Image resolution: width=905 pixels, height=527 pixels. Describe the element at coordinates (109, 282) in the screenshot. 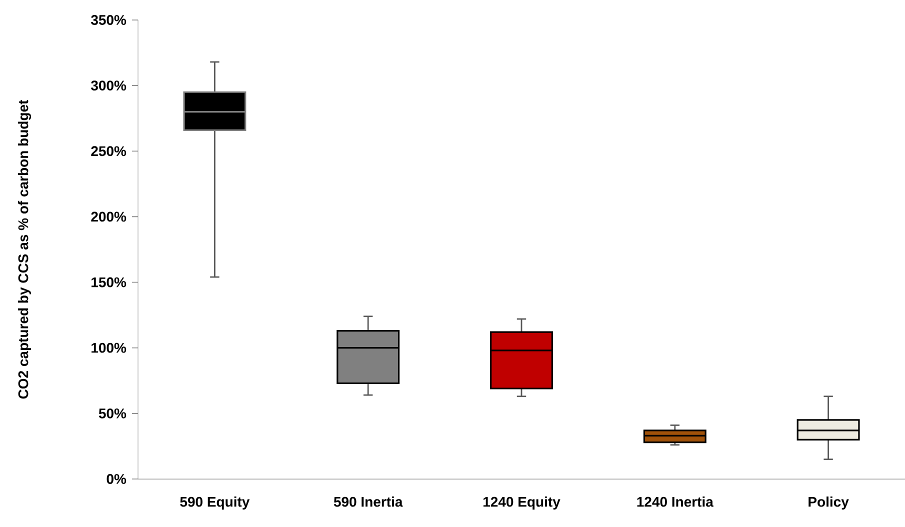

I see `y-tick-label: 150%` at that location.